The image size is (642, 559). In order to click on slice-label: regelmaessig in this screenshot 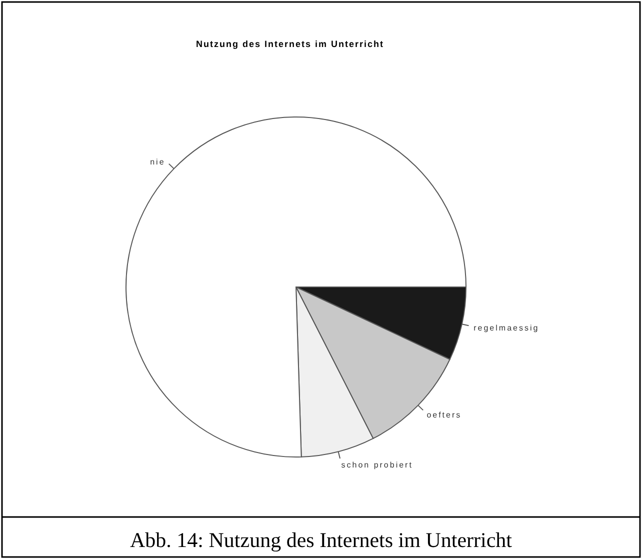, I will do `click(507, 328)`.